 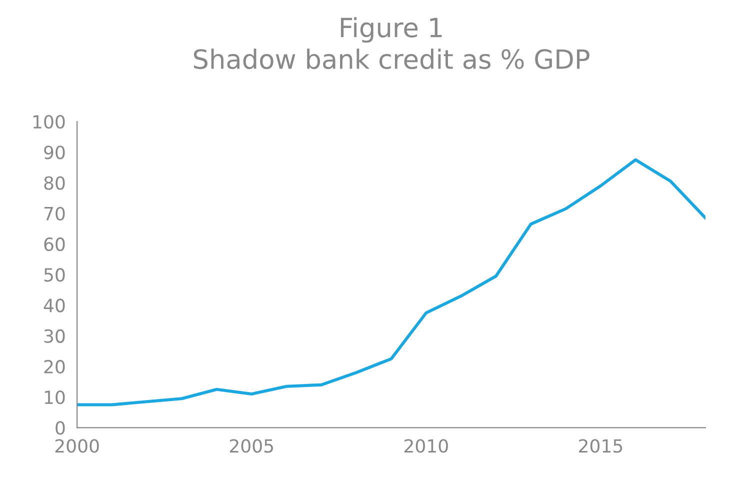 I want to click on y-tick-label: 70, so click(x=54, y=213).